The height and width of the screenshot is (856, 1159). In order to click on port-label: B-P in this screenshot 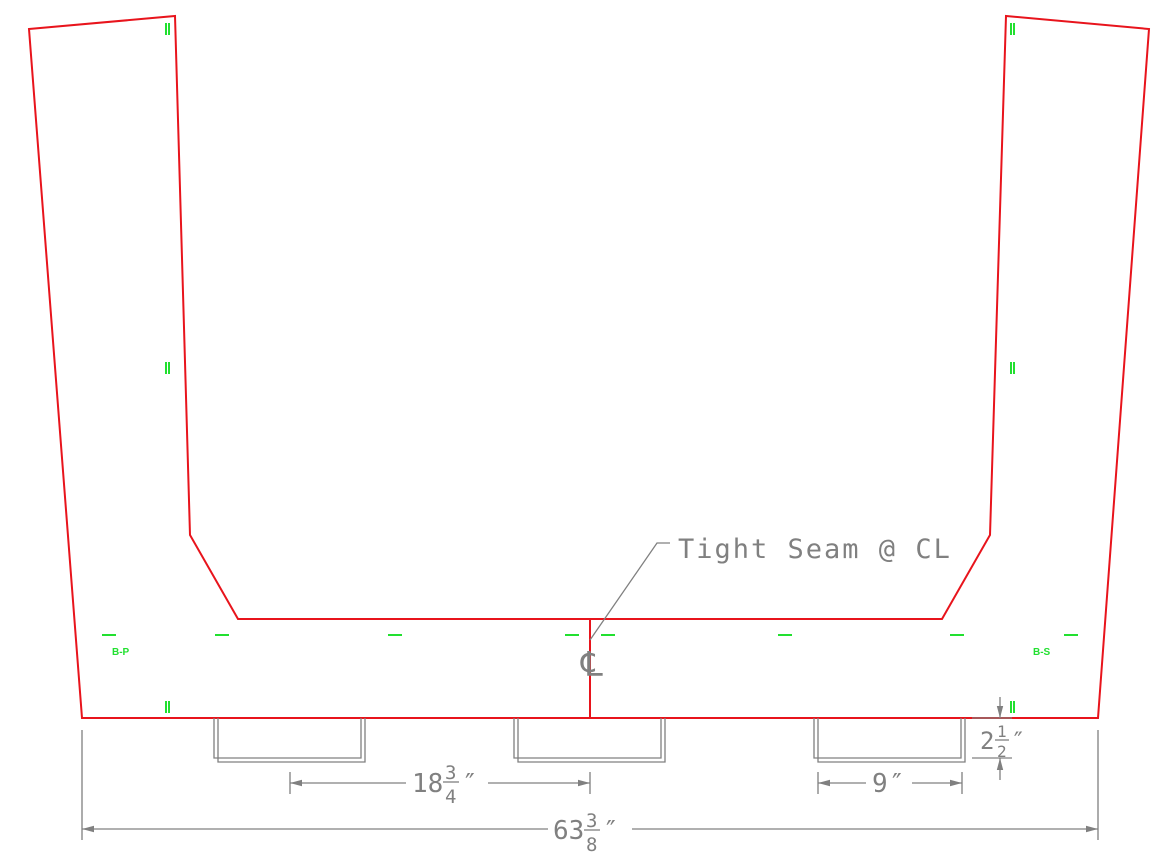, I will do `click(121, 652)`.